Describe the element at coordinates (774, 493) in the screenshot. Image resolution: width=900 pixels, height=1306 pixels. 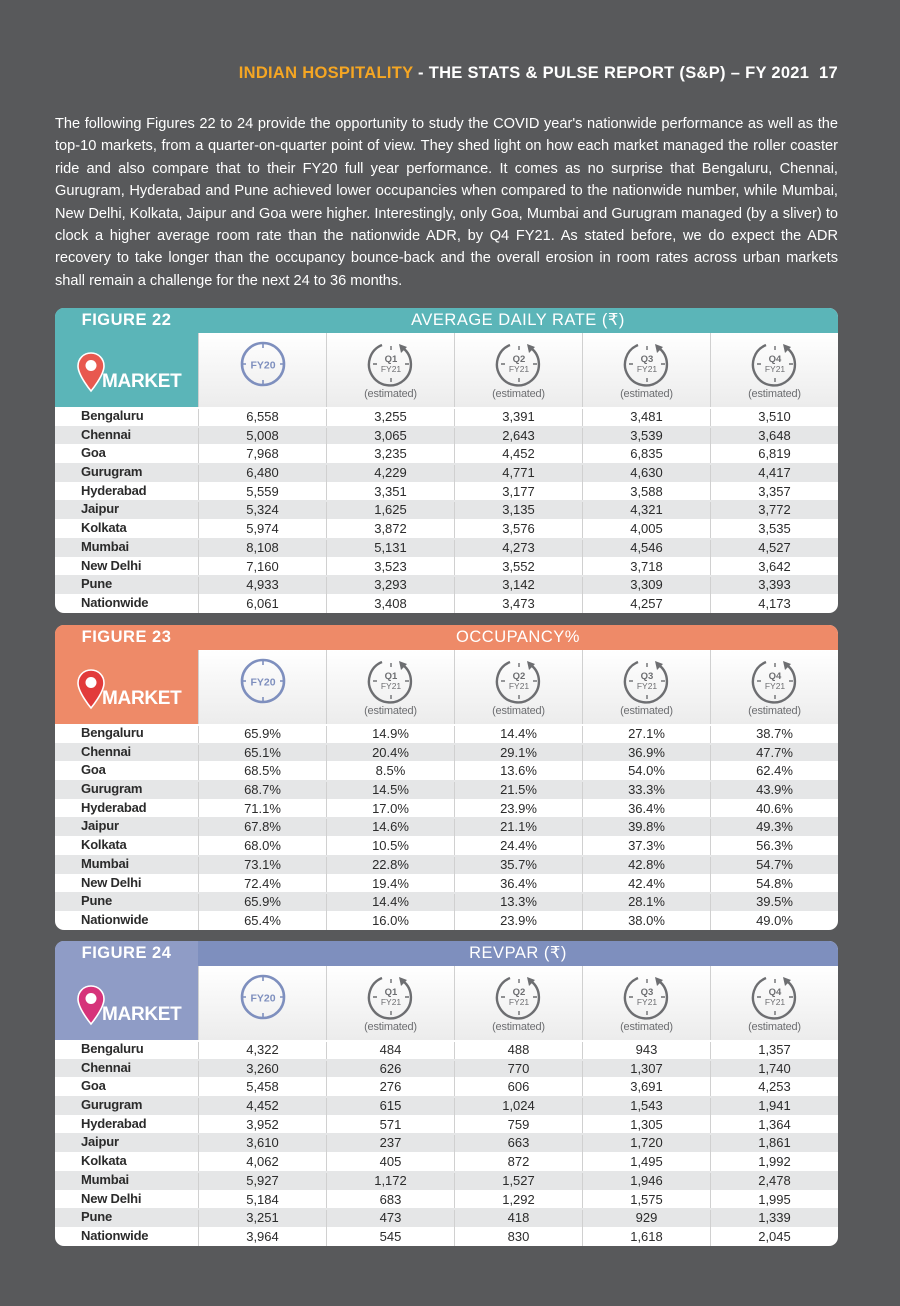
I see `table-cell: 3,357` at that location.